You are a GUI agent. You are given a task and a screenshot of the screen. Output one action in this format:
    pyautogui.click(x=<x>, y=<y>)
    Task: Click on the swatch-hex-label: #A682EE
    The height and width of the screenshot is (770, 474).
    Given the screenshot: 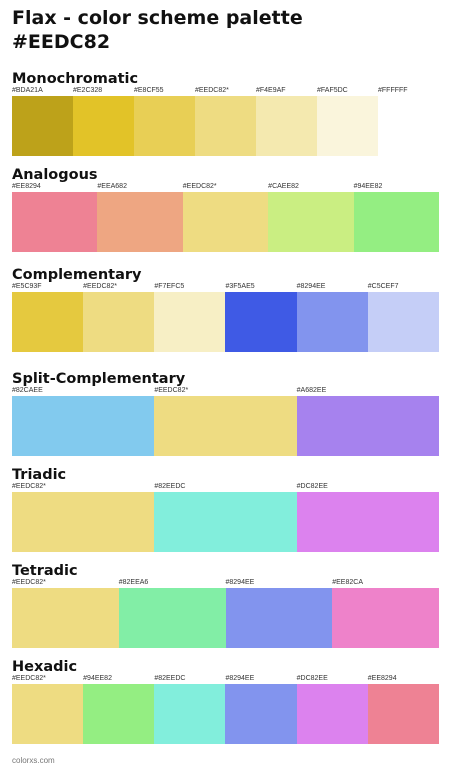 What is the action you would take?
    pyautogui.click(x=311, y=390)
    